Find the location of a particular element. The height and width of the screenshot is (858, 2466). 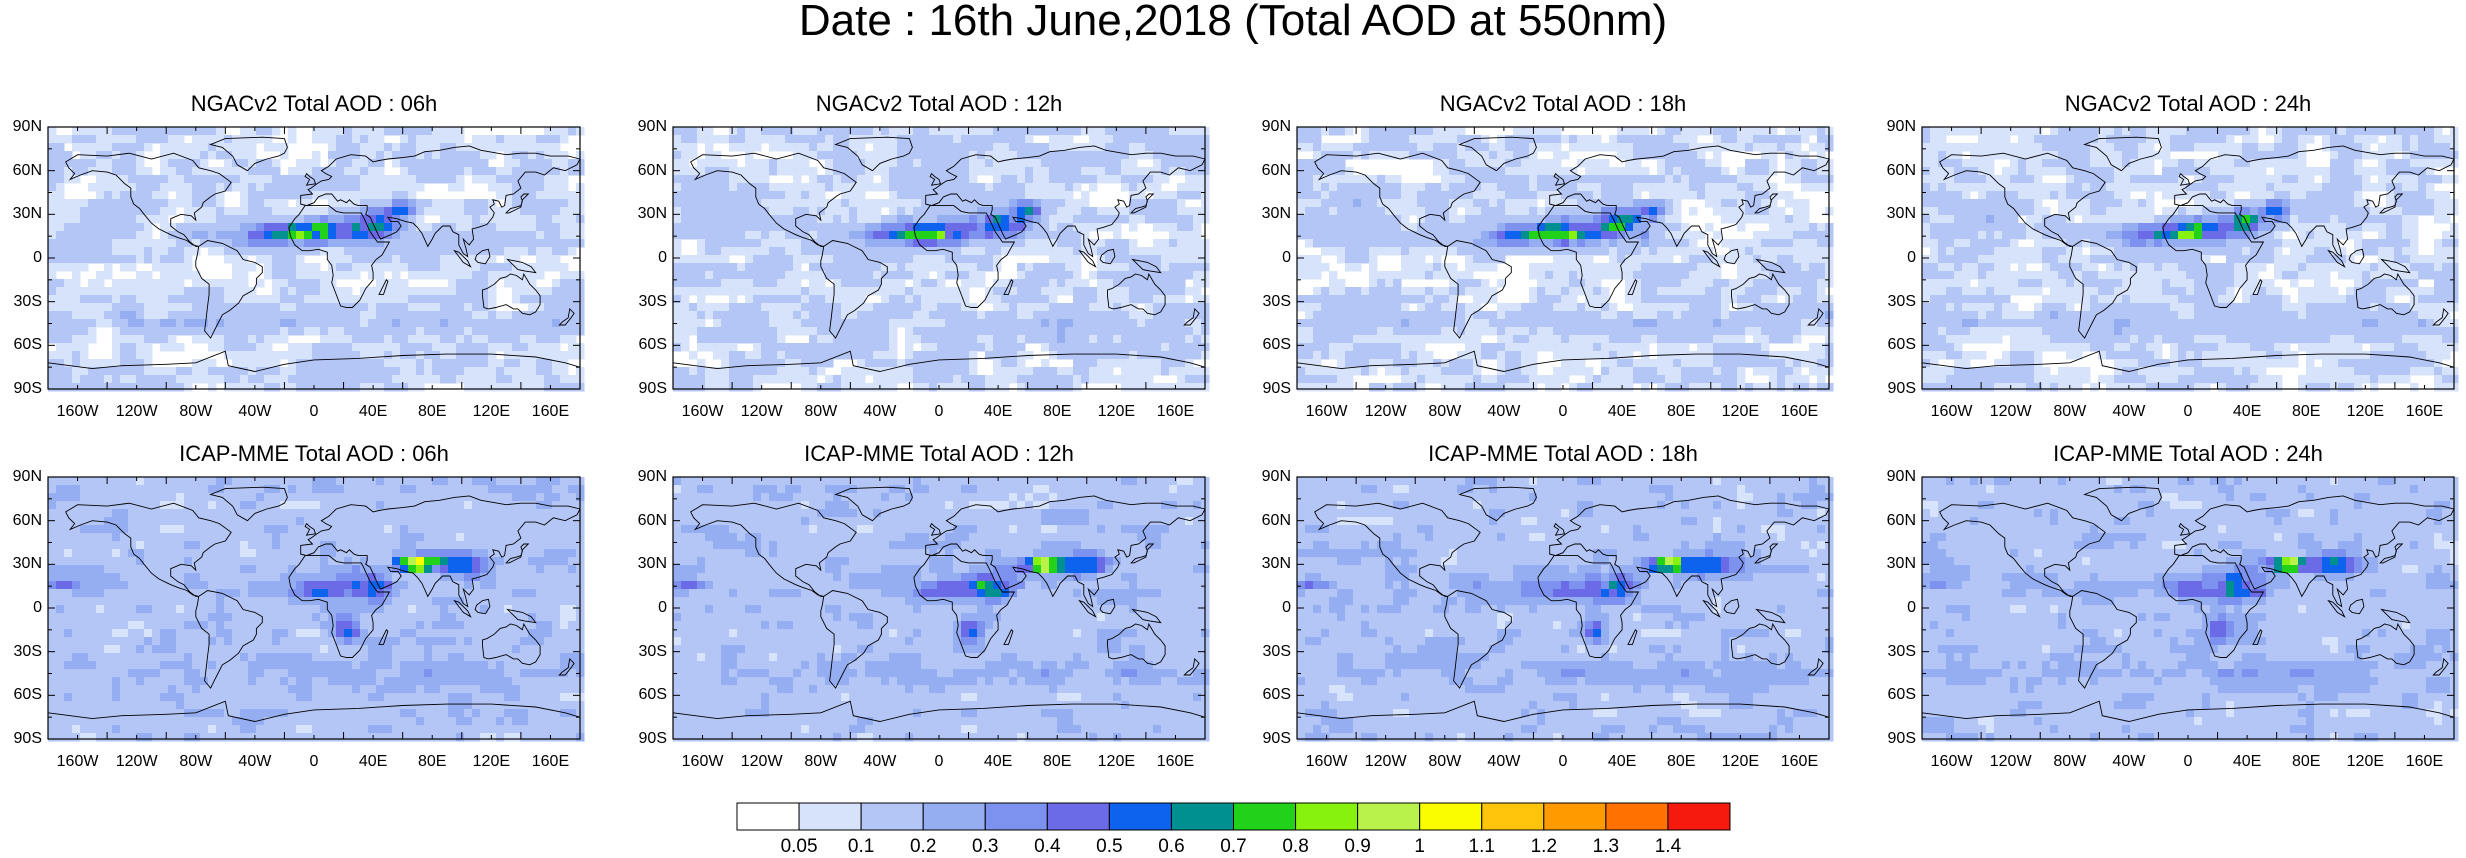

colorbar-label: 0.4 is located at coordinates (1047, 847).